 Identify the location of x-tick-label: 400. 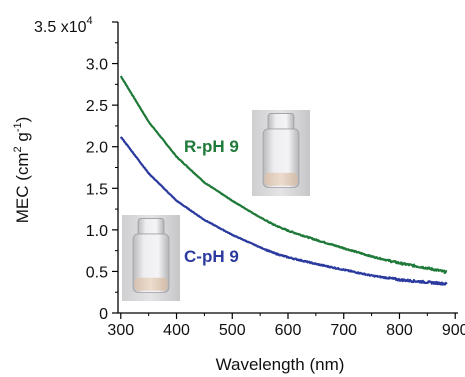
(176, 330).